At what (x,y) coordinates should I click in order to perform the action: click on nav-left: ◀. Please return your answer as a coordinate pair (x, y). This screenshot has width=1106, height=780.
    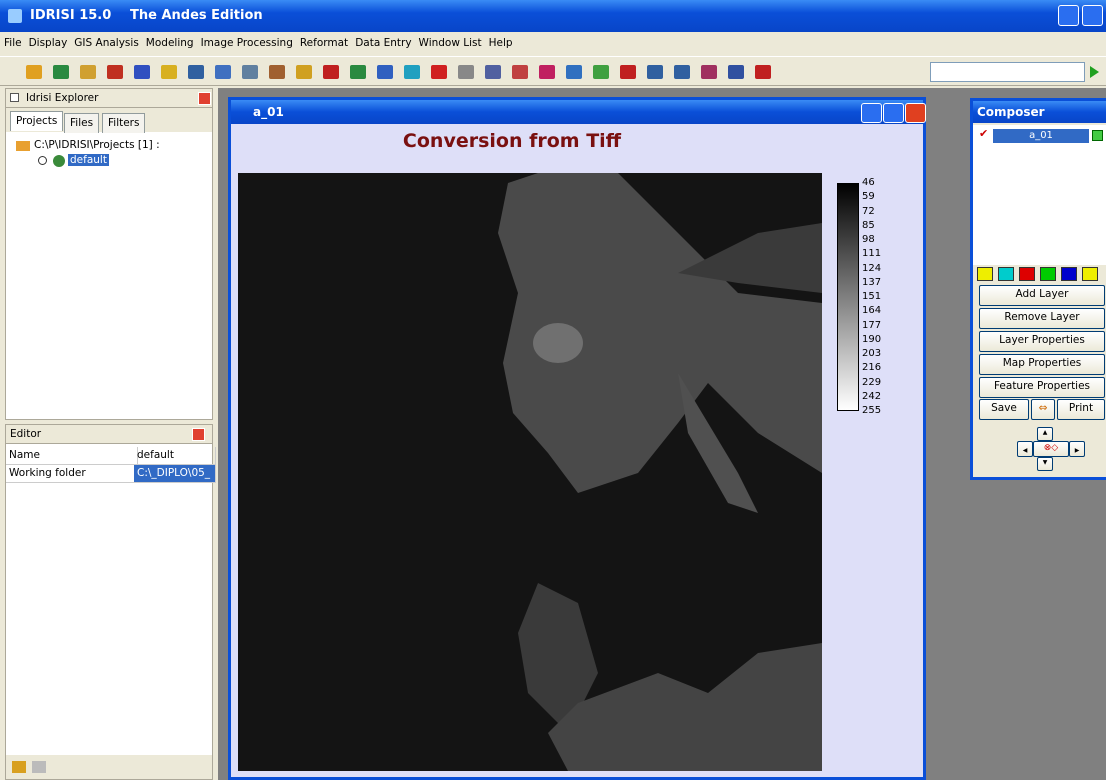
    Looking at the image, I should click on (1025, 449).